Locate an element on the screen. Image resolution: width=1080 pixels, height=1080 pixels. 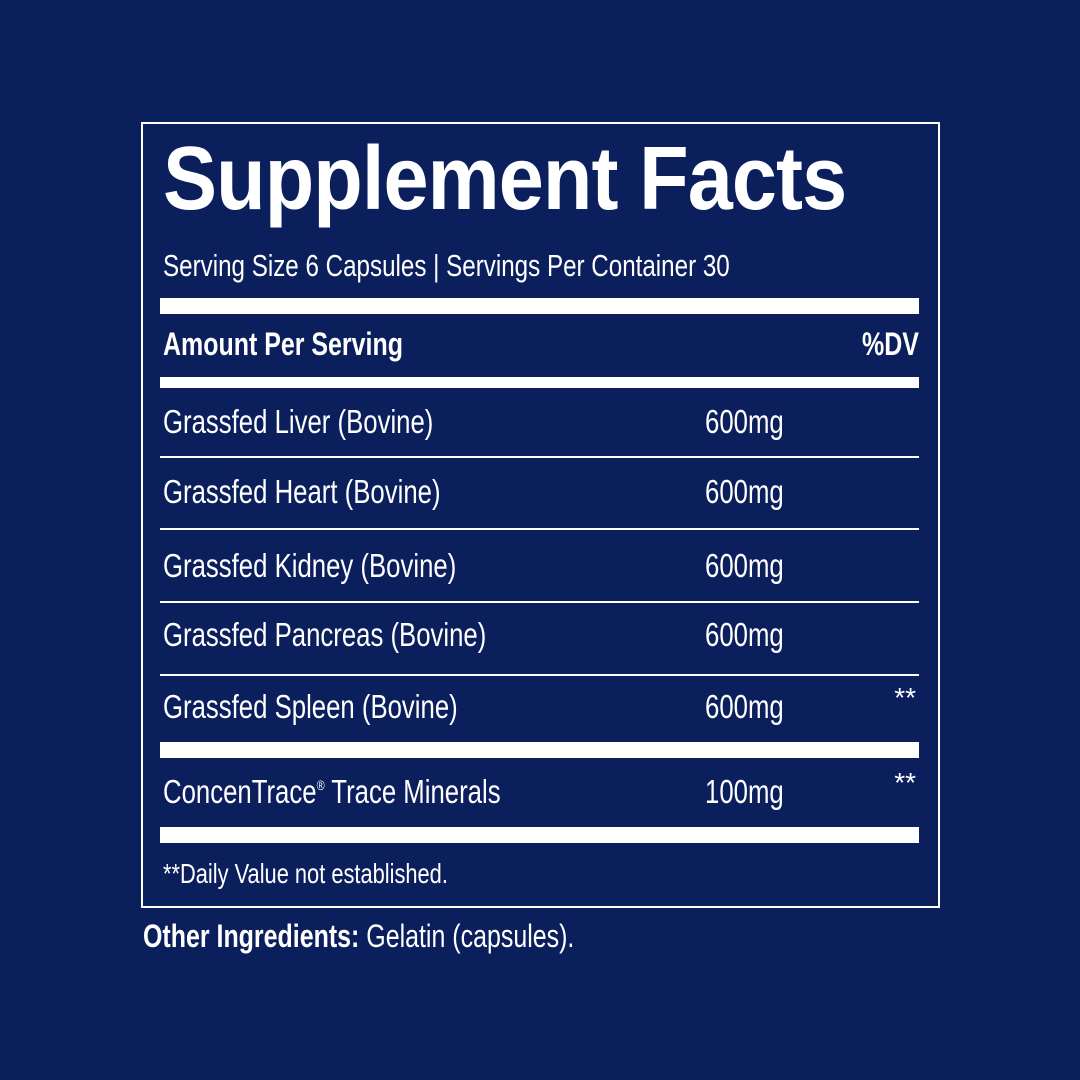
ingredient-name: Grassfed Pancreas (Bovine) is located at coordinates (325, 634).